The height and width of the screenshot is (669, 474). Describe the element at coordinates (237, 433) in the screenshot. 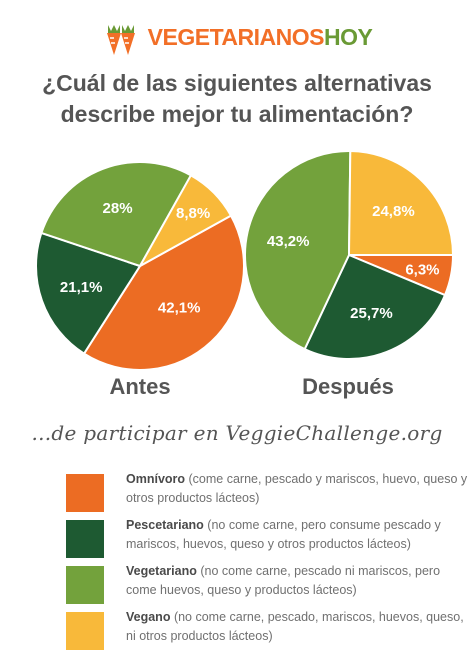

I see `subtitle: ...de participar en VeggieChallenge.org` at that location.